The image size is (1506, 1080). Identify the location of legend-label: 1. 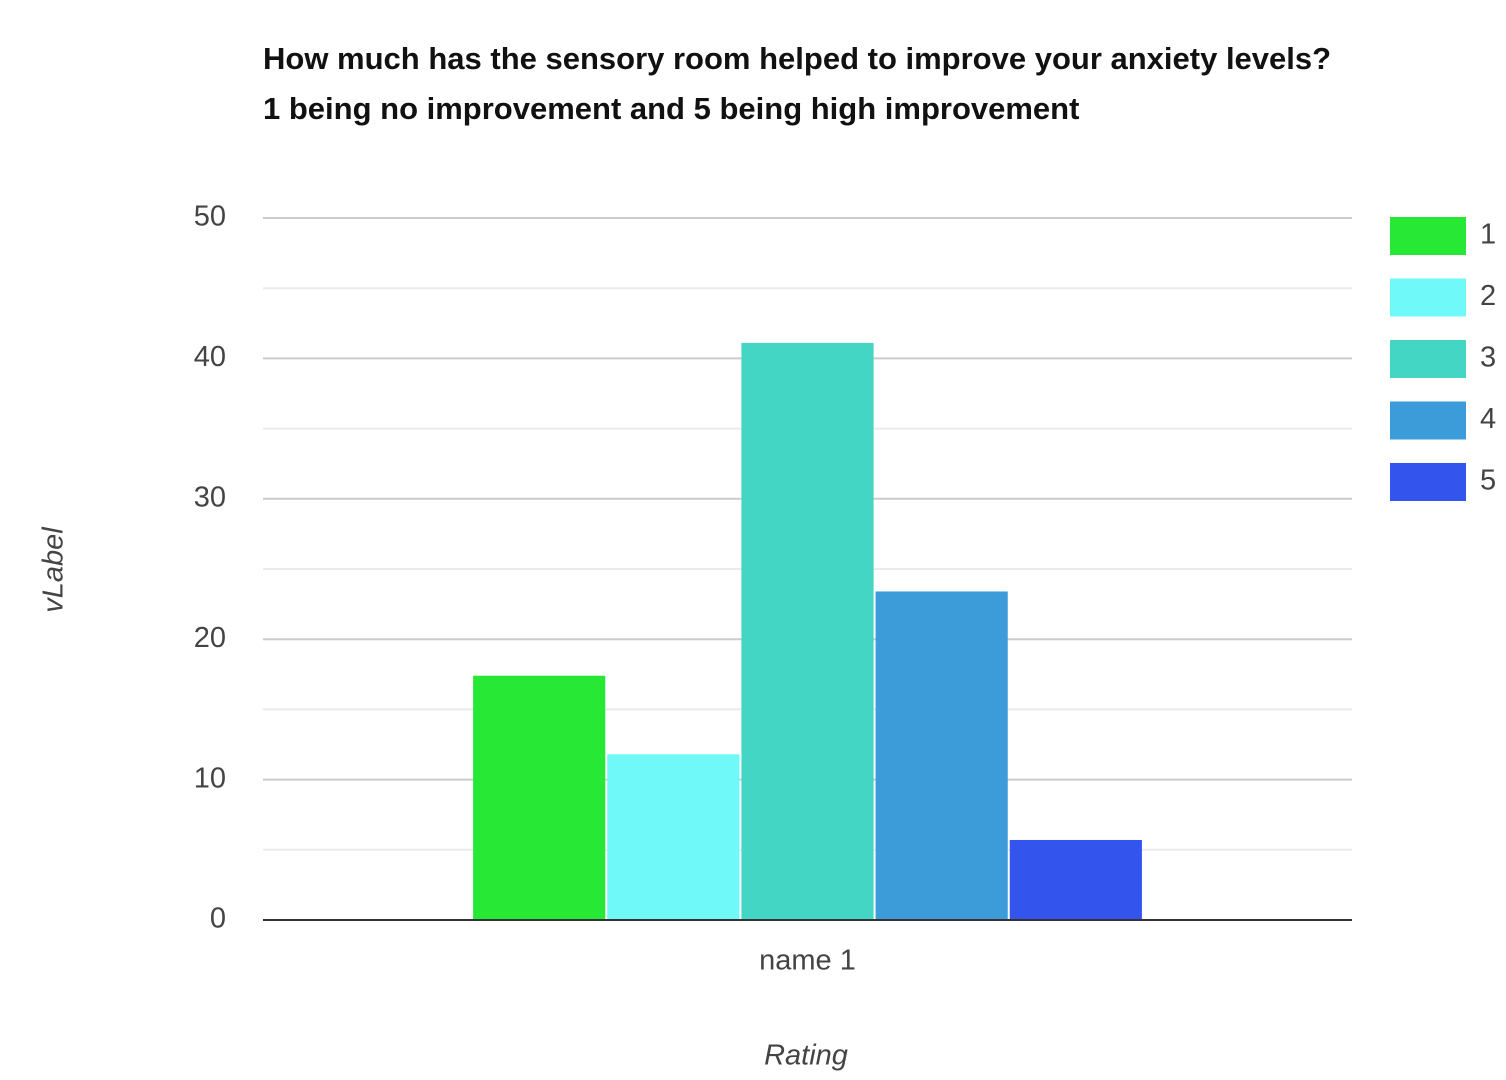
(1488, 235).